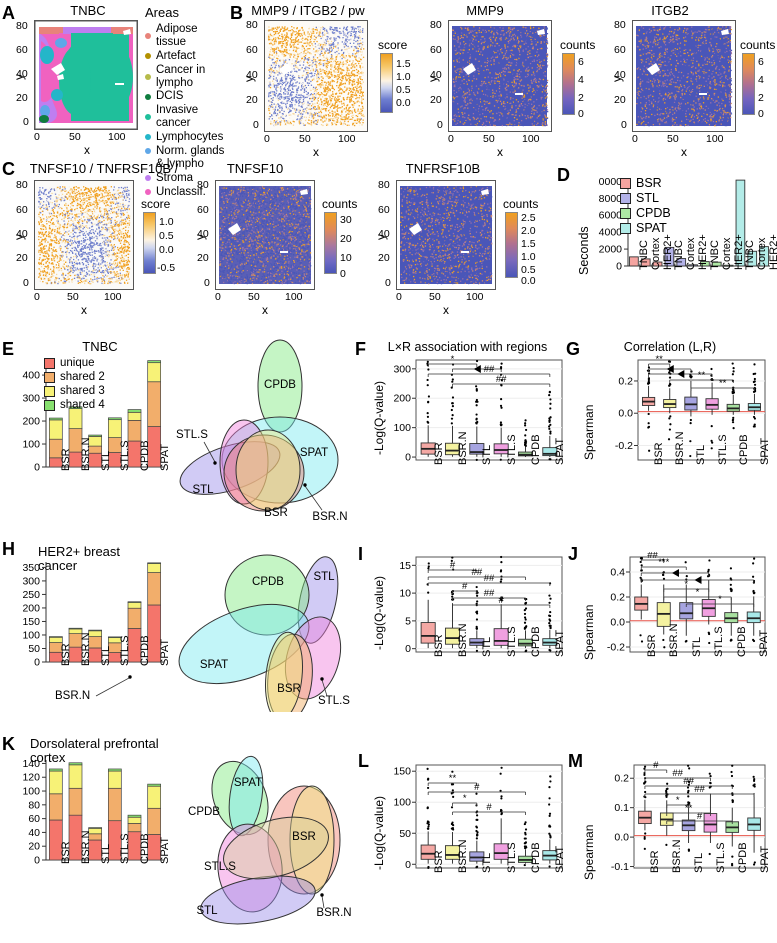  What do you see at coordinates (584, 250) in the screenshot?
I see `panel-d-ylabel: Seconds` at bounding box center [584, 250].